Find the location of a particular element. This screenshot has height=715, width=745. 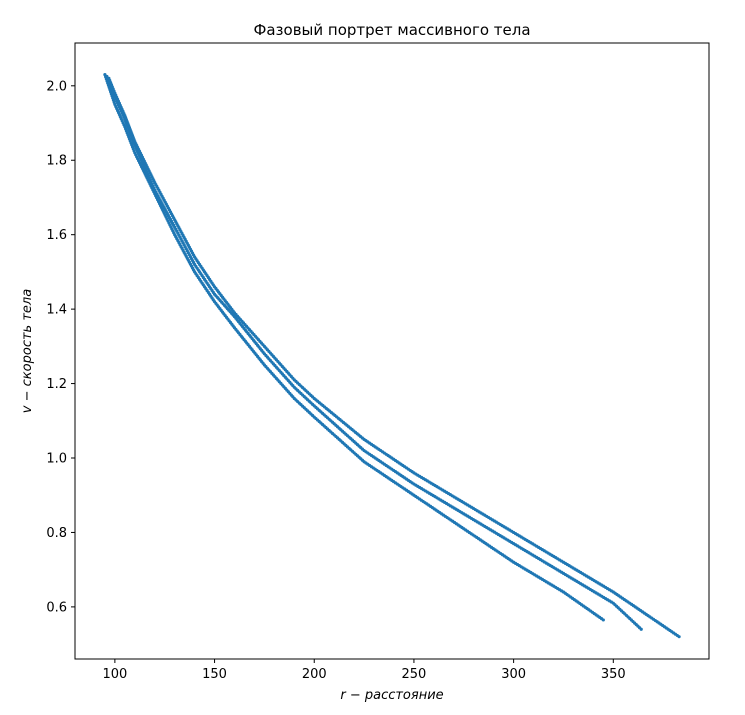

y-tick-label: 0.6 is located at coordinates (56, 607).